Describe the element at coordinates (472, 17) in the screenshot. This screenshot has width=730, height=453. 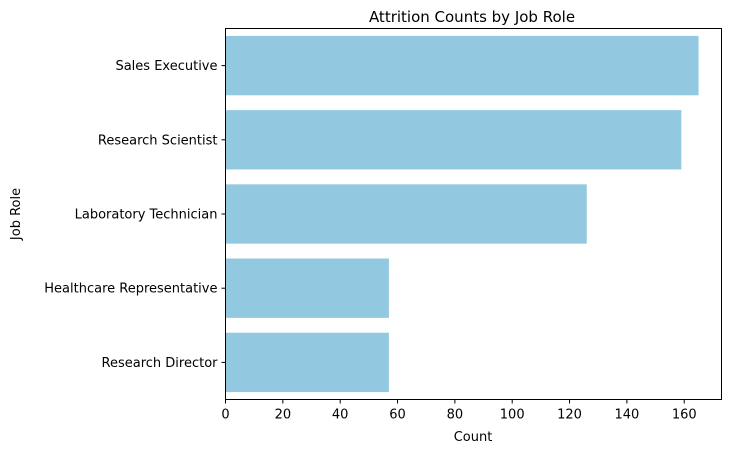
I see `chart-title: Attrition Counts by Job Role` at that location.